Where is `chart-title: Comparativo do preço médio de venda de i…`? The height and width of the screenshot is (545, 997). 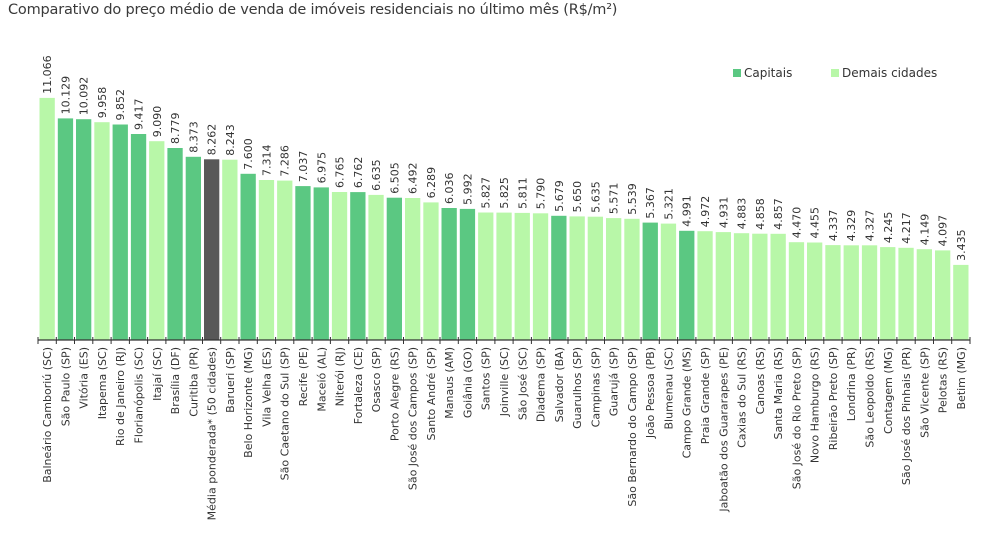 chart-title: Comparativo do preço médio de venda de i… is located at coordinates (313, 10).